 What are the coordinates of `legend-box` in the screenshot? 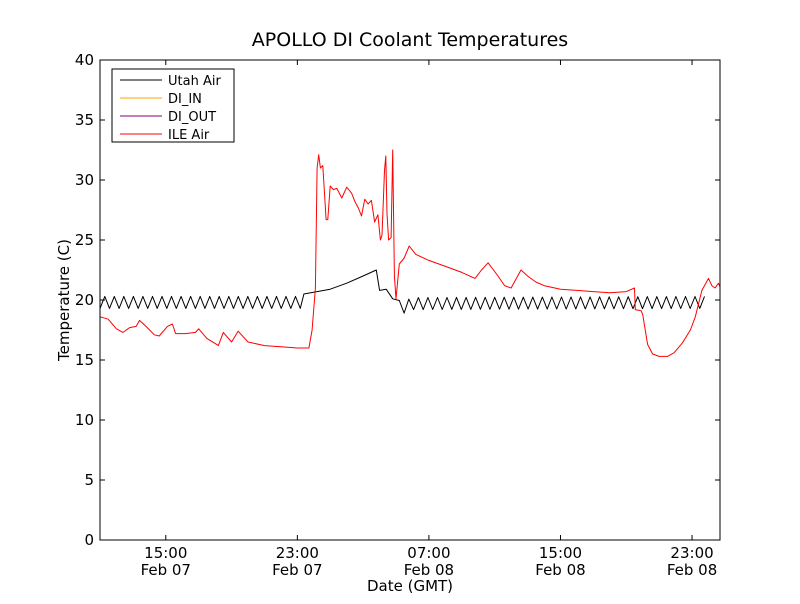 It's located at (173, 105).